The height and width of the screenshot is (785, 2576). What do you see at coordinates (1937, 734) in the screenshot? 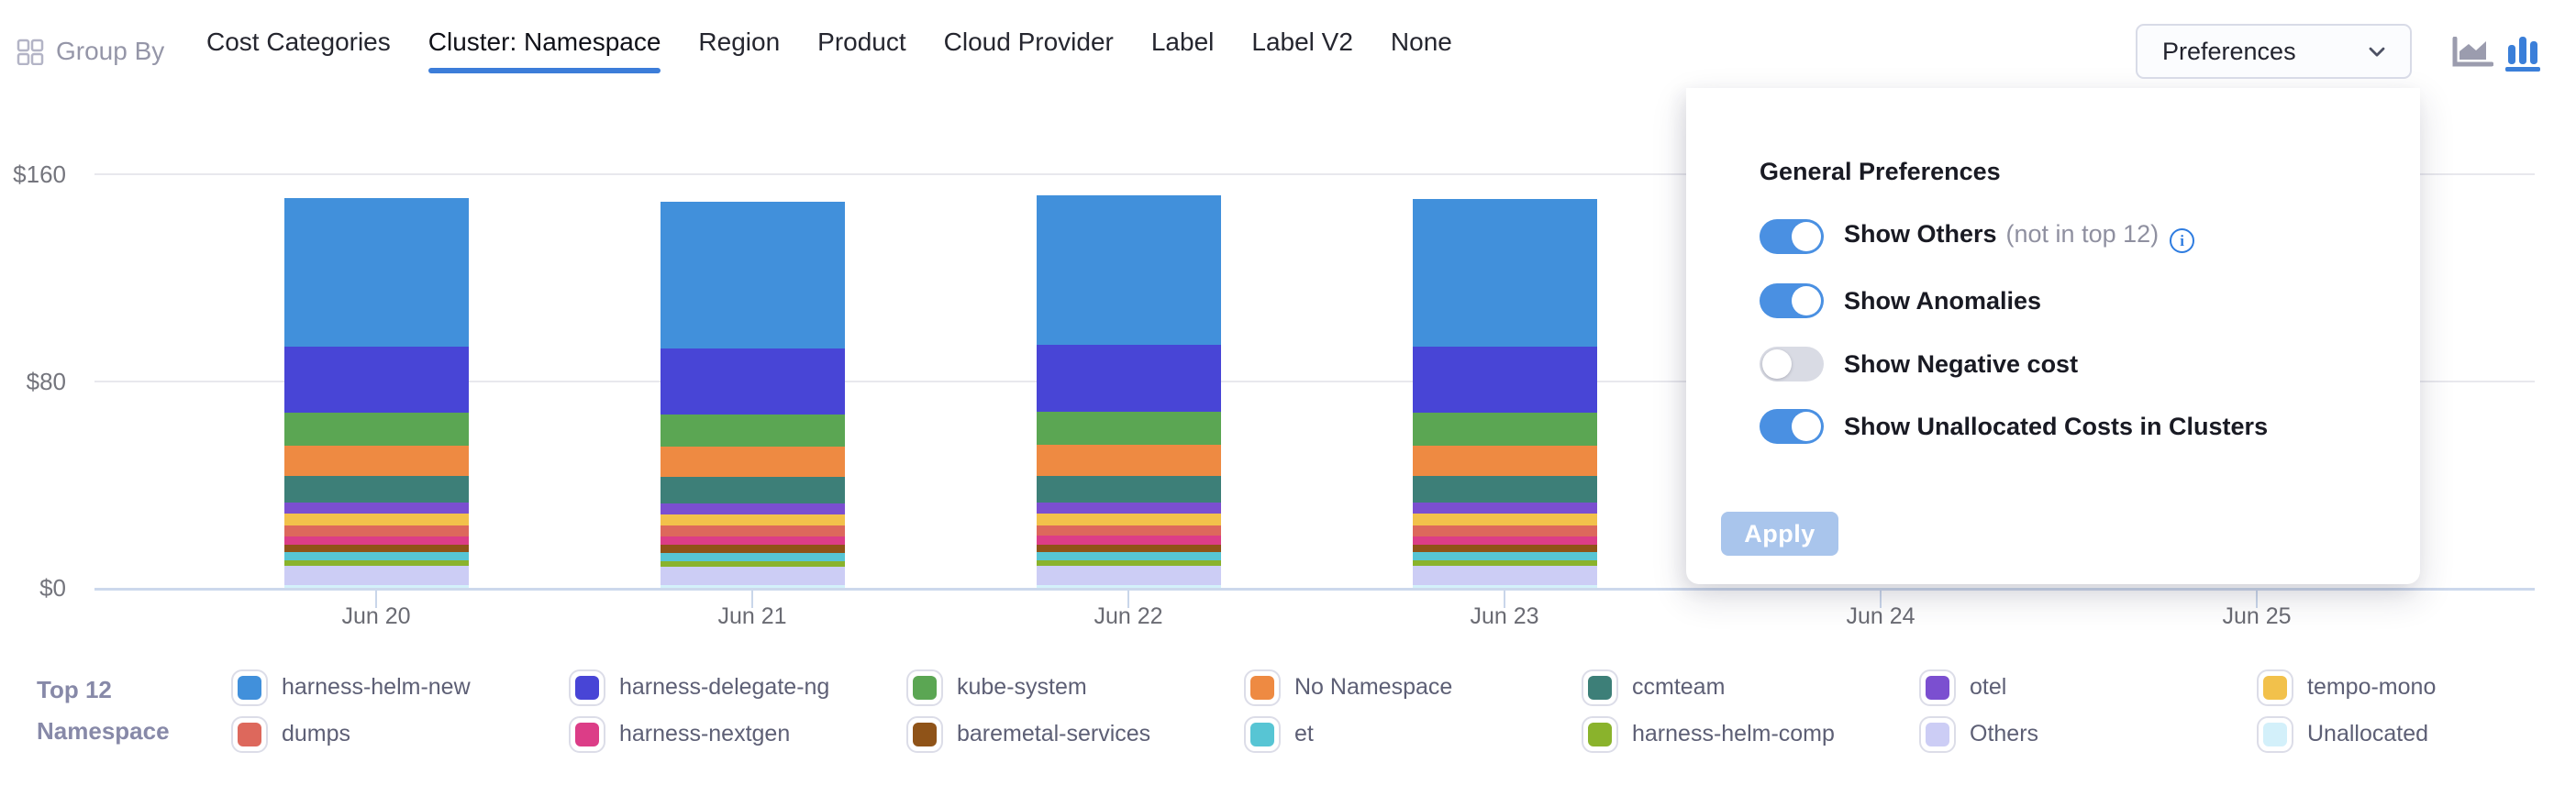
I see `legend-swatch-others` at bounding box center [1937, 734].